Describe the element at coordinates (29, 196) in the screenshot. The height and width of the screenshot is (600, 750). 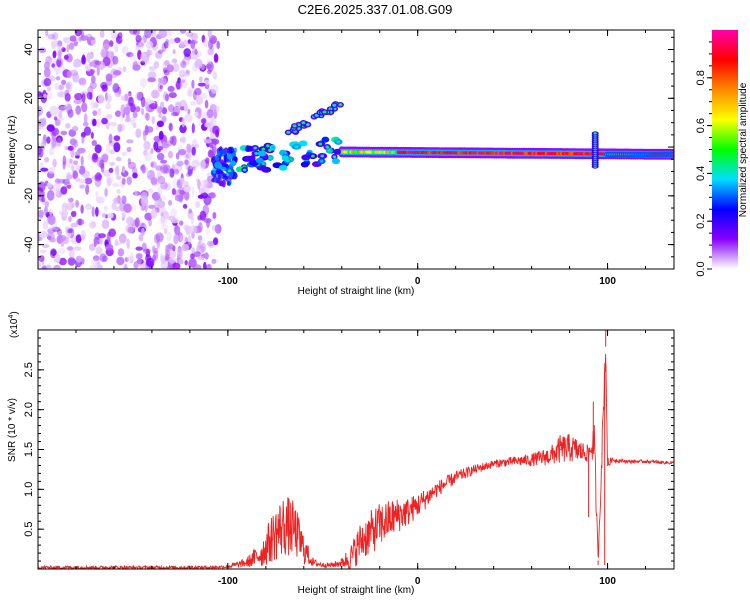
I see `y-tick-label: -20` at that location.